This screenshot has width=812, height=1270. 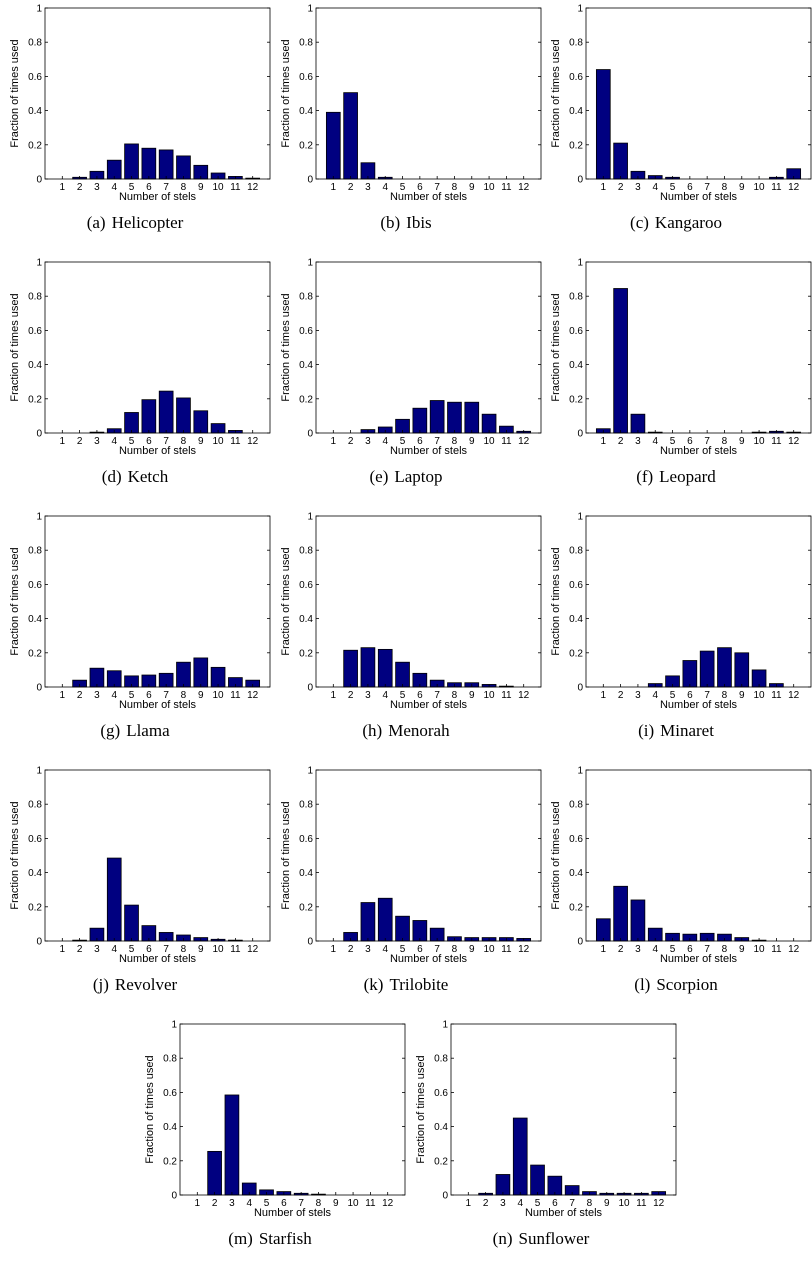 What do you see at coordinates (135, 223) in the screenshot?
I see `subfigure-caption: (a) Helicopter` at bounding box center [135, 223].